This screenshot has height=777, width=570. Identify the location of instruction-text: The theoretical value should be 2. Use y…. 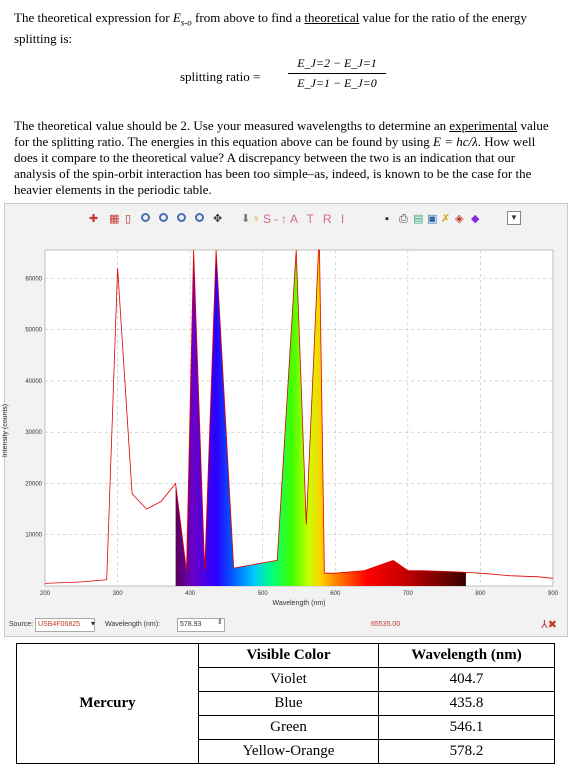
(232, 125).